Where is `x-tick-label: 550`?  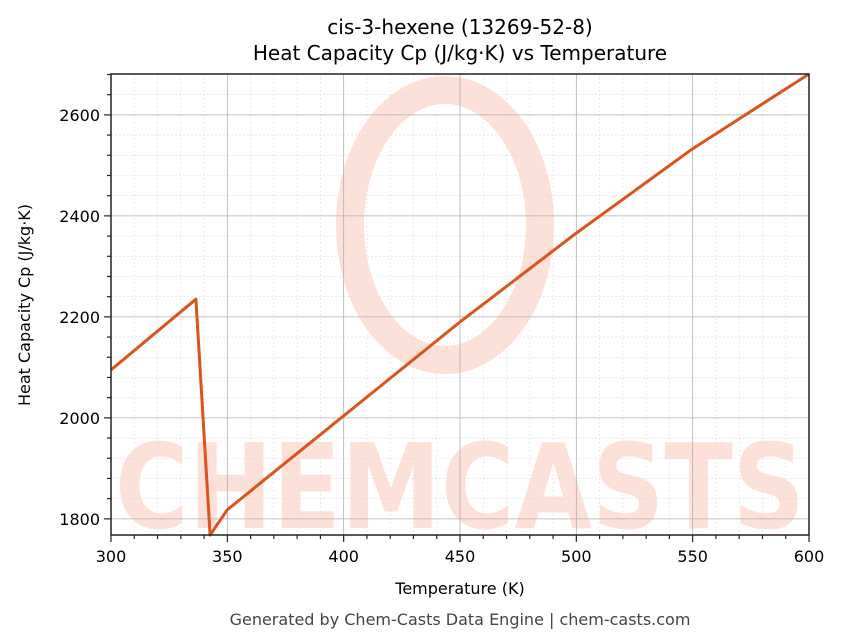
x-tick-label: 550 is located at coordinates (692, 556).